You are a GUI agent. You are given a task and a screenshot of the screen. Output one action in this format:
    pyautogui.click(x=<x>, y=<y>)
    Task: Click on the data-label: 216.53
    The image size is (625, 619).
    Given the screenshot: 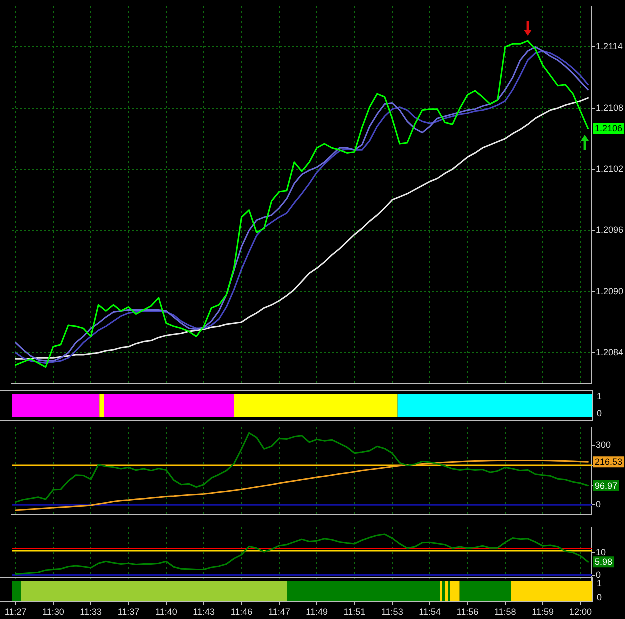 What is the action you would take?
    pyautogui.click(x=609, y=462)
    